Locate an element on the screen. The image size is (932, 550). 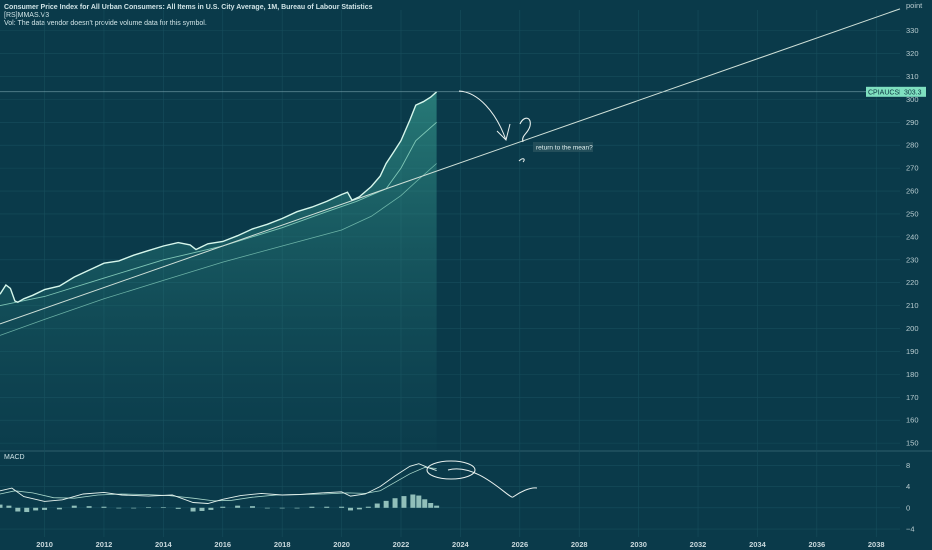
annotation-note-text: return to the mean? is located at coordinates (564, 148).